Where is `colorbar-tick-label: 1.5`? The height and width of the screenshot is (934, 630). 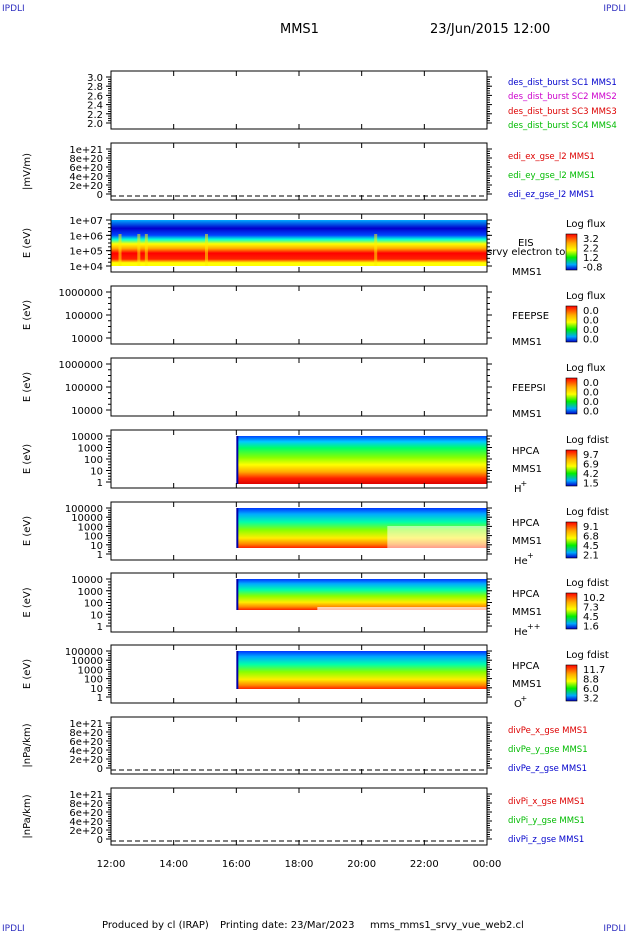 colorbar-tick-label: 1.5 is located at coordinates (591, 484).